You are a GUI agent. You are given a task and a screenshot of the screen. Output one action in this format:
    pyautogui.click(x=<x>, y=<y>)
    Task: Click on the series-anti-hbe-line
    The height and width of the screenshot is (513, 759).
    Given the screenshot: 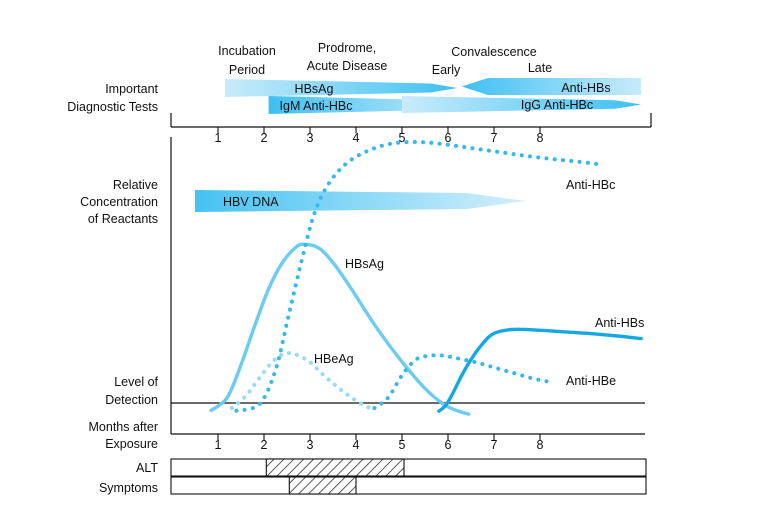 What is the action you would take?
    pyautogui.click(x=462, y=382)
    